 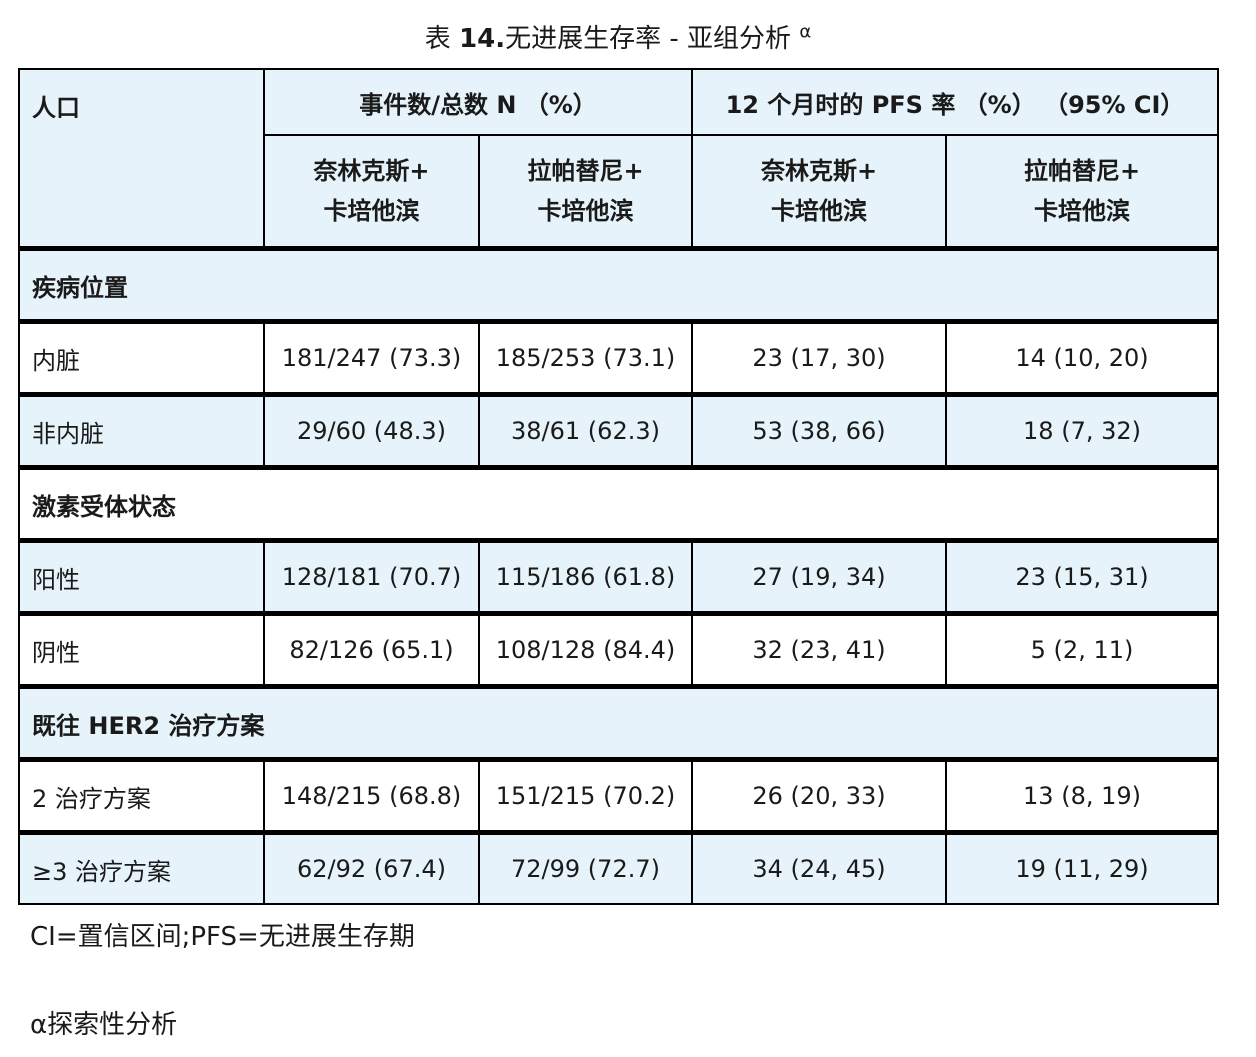 What do you see at coordinates (955, 102) in the screenshot?
I see `header-pfs-group: 12 个月时的 PFS 率 （%） （95% CI）` at bounding box center [955, 102].